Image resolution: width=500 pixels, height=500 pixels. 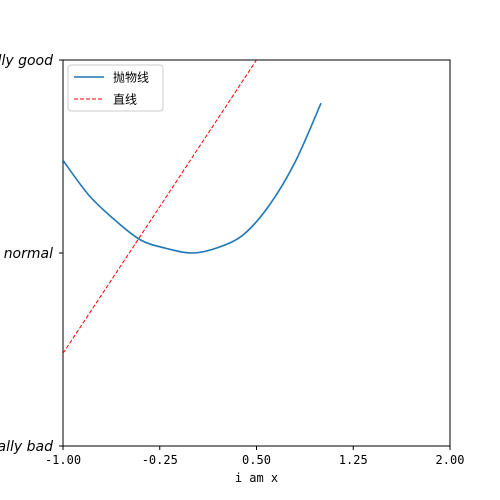 I want to click on x-tick-label: 0.50, so click(x=256, y=460).